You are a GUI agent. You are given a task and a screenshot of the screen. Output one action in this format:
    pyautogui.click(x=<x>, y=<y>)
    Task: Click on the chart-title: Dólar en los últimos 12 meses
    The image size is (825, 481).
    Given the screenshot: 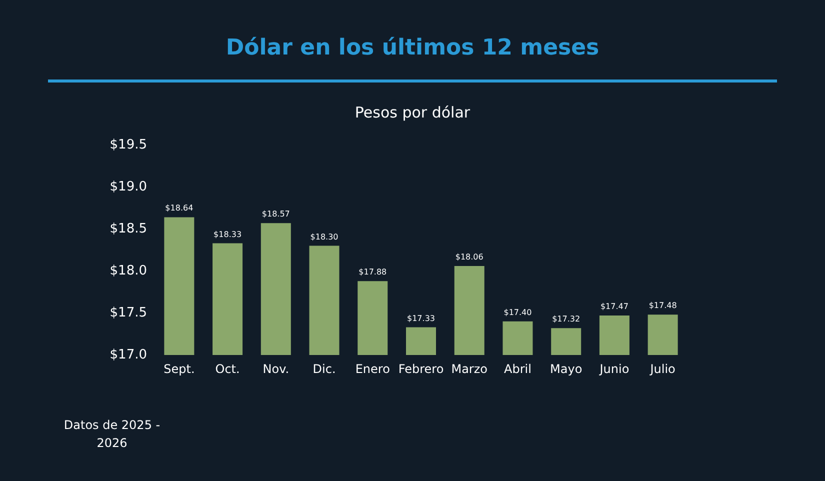 What is the action you would take?
    pyautogui.click(x=413, y=48)
    